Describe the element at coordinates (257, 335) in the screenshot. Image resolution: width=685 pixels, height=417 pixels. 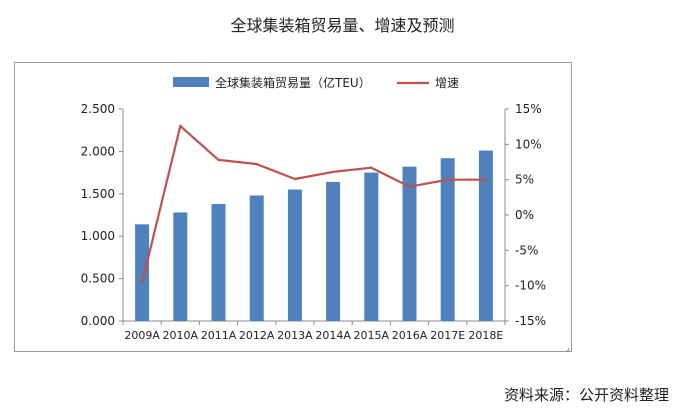
I see `x-tick-label: 2012A` at that location.